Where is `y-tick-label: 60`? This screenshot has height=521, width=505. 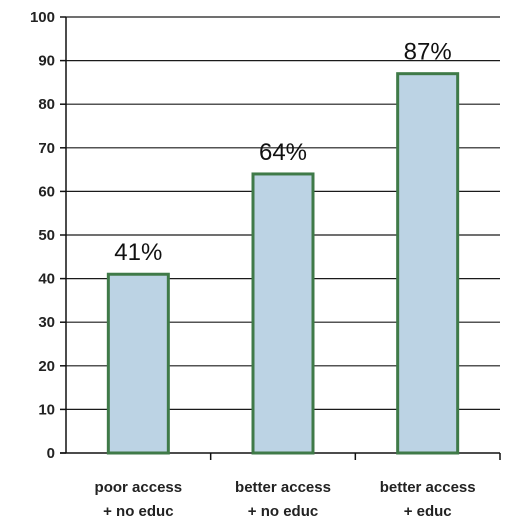 y-tick-label: 60 is located at coordinates (46, 191).